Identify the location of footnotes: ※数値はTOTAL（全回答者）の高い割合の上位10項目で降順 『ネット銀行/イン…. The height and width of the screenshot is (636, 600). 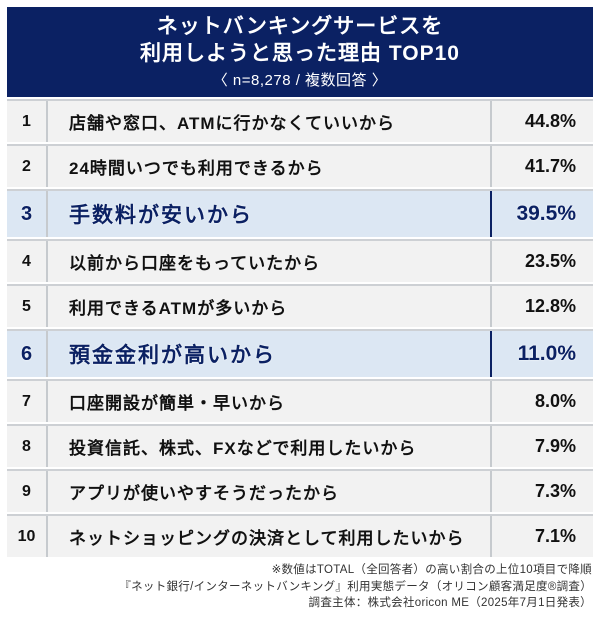
(300, 587).